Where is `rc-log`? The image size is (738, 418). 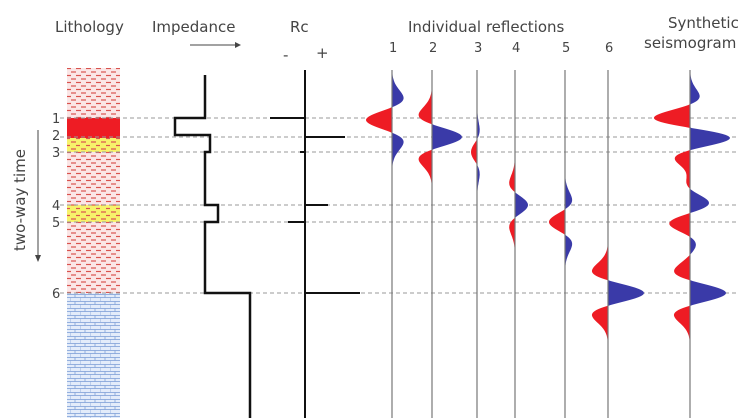 rc-log is located at coordinates (315, 244).